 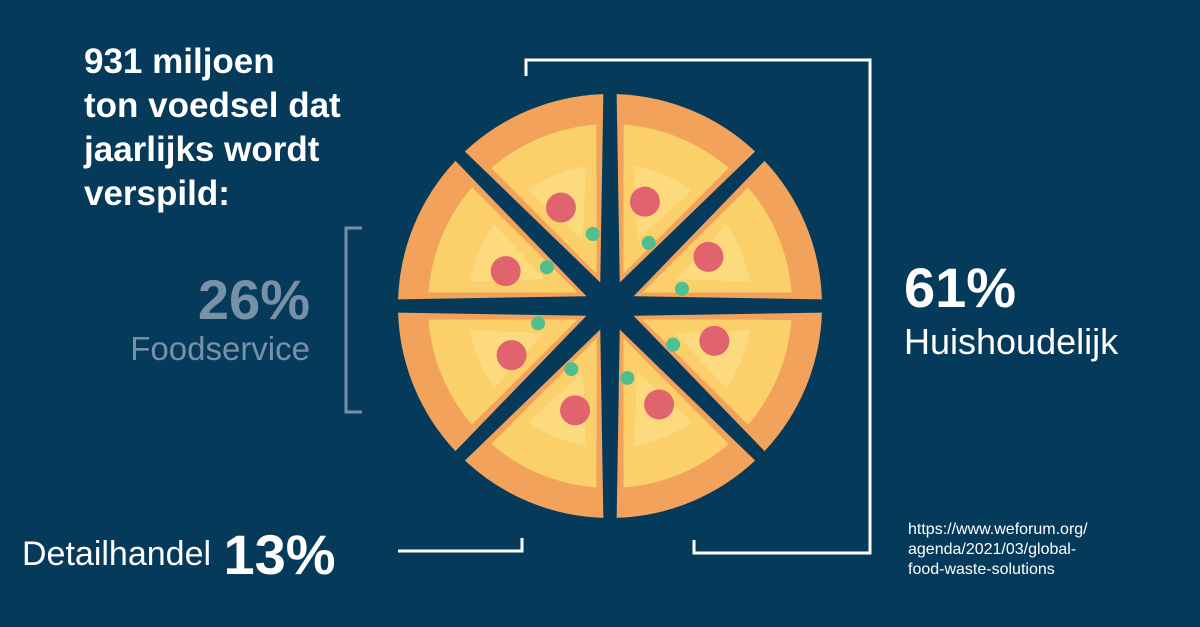 What do you see at coordinates (212, 105) in the screenshot?
I see `headline-line: ton voedsel dat` at bounding box center [212, 105].